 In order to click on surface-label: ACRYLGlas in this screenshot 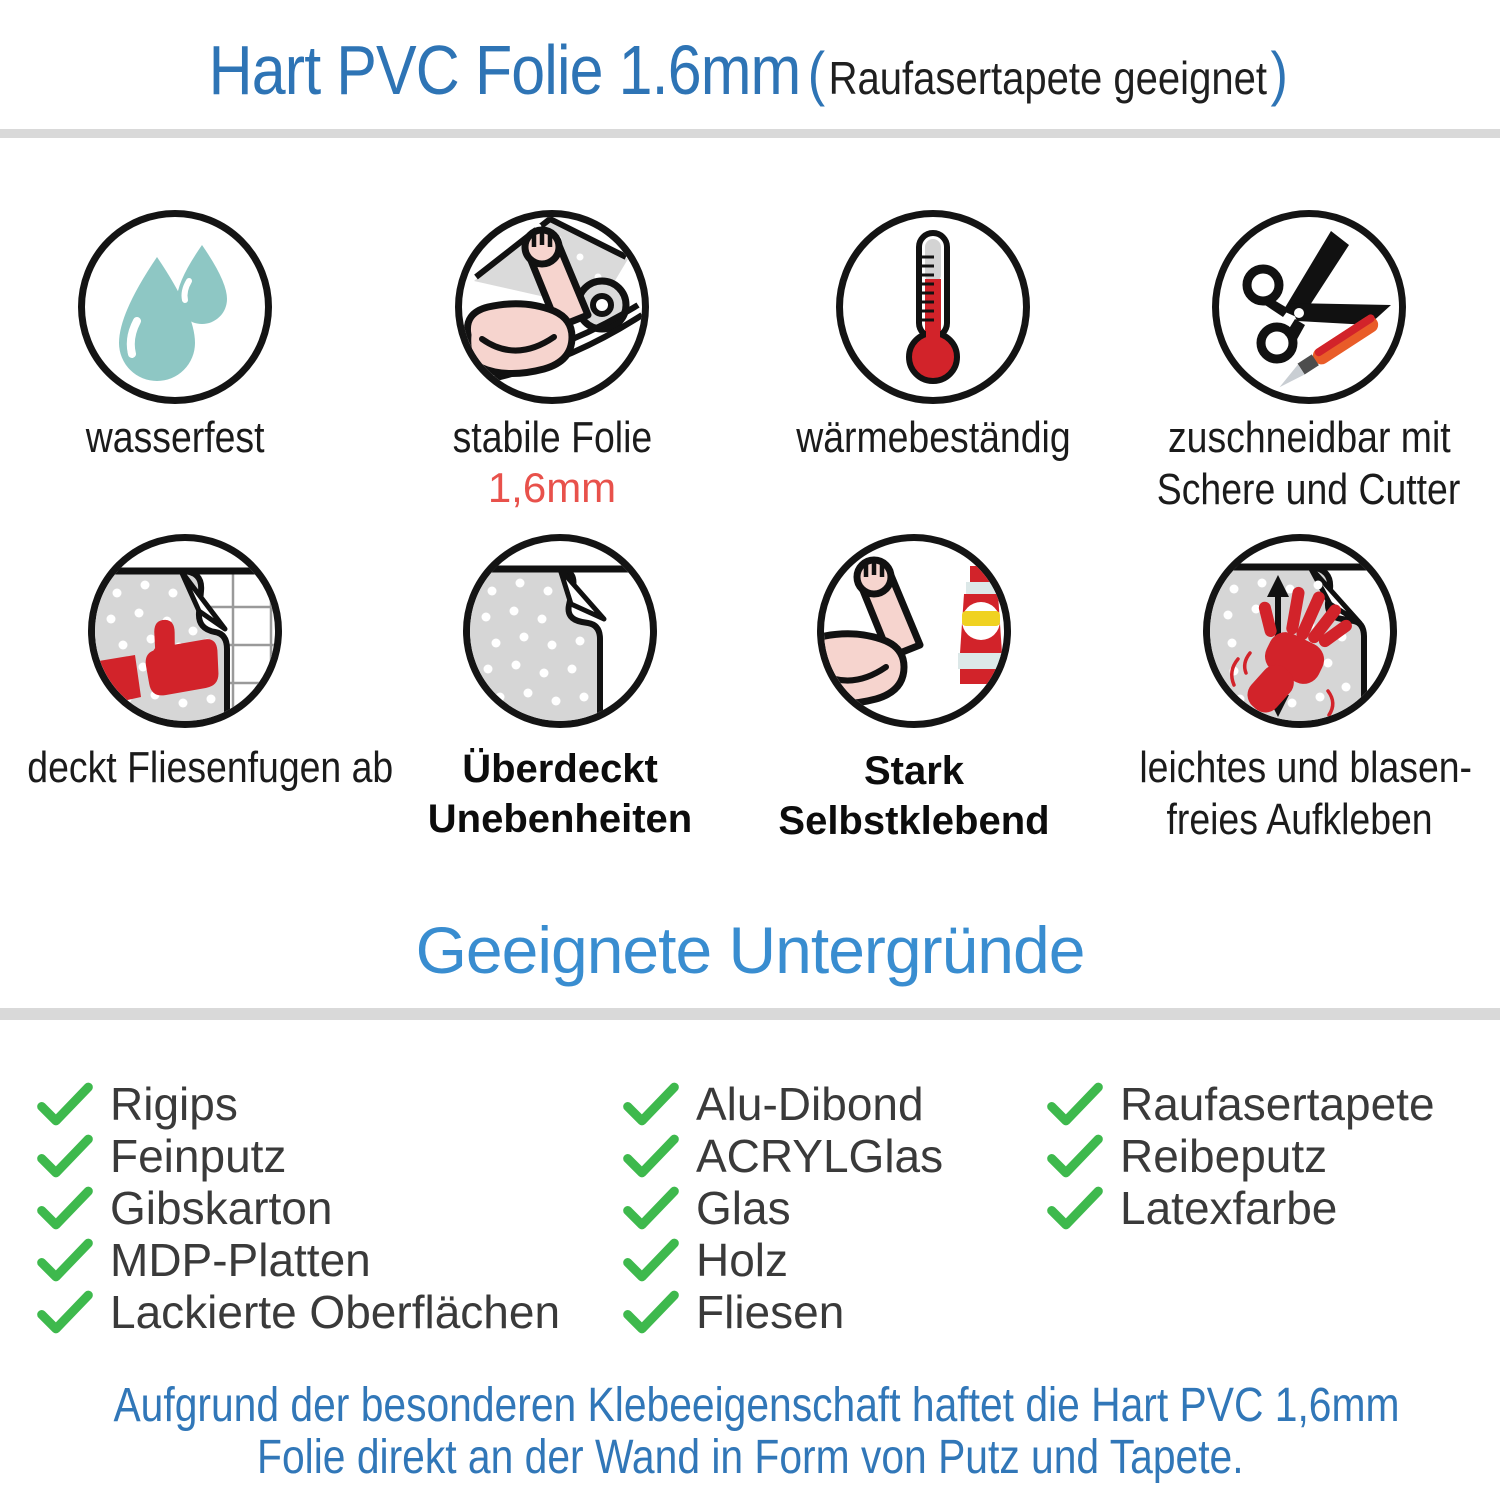, I will do `click(820, 1156)`.